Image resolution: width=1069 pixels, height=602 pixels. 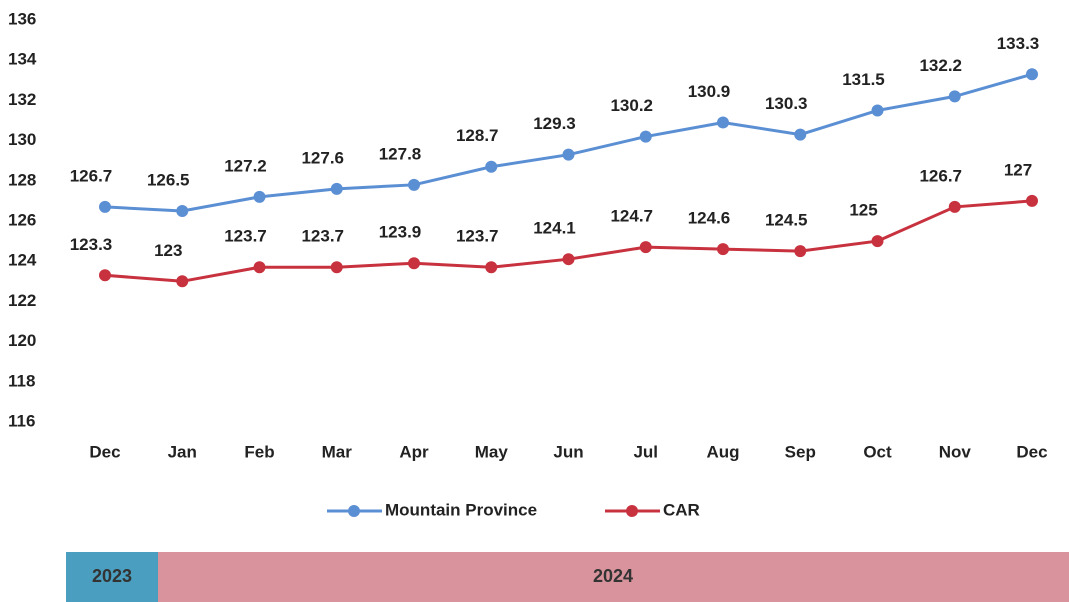 I want to click on data-label: 123, so click(x=168, y=250).